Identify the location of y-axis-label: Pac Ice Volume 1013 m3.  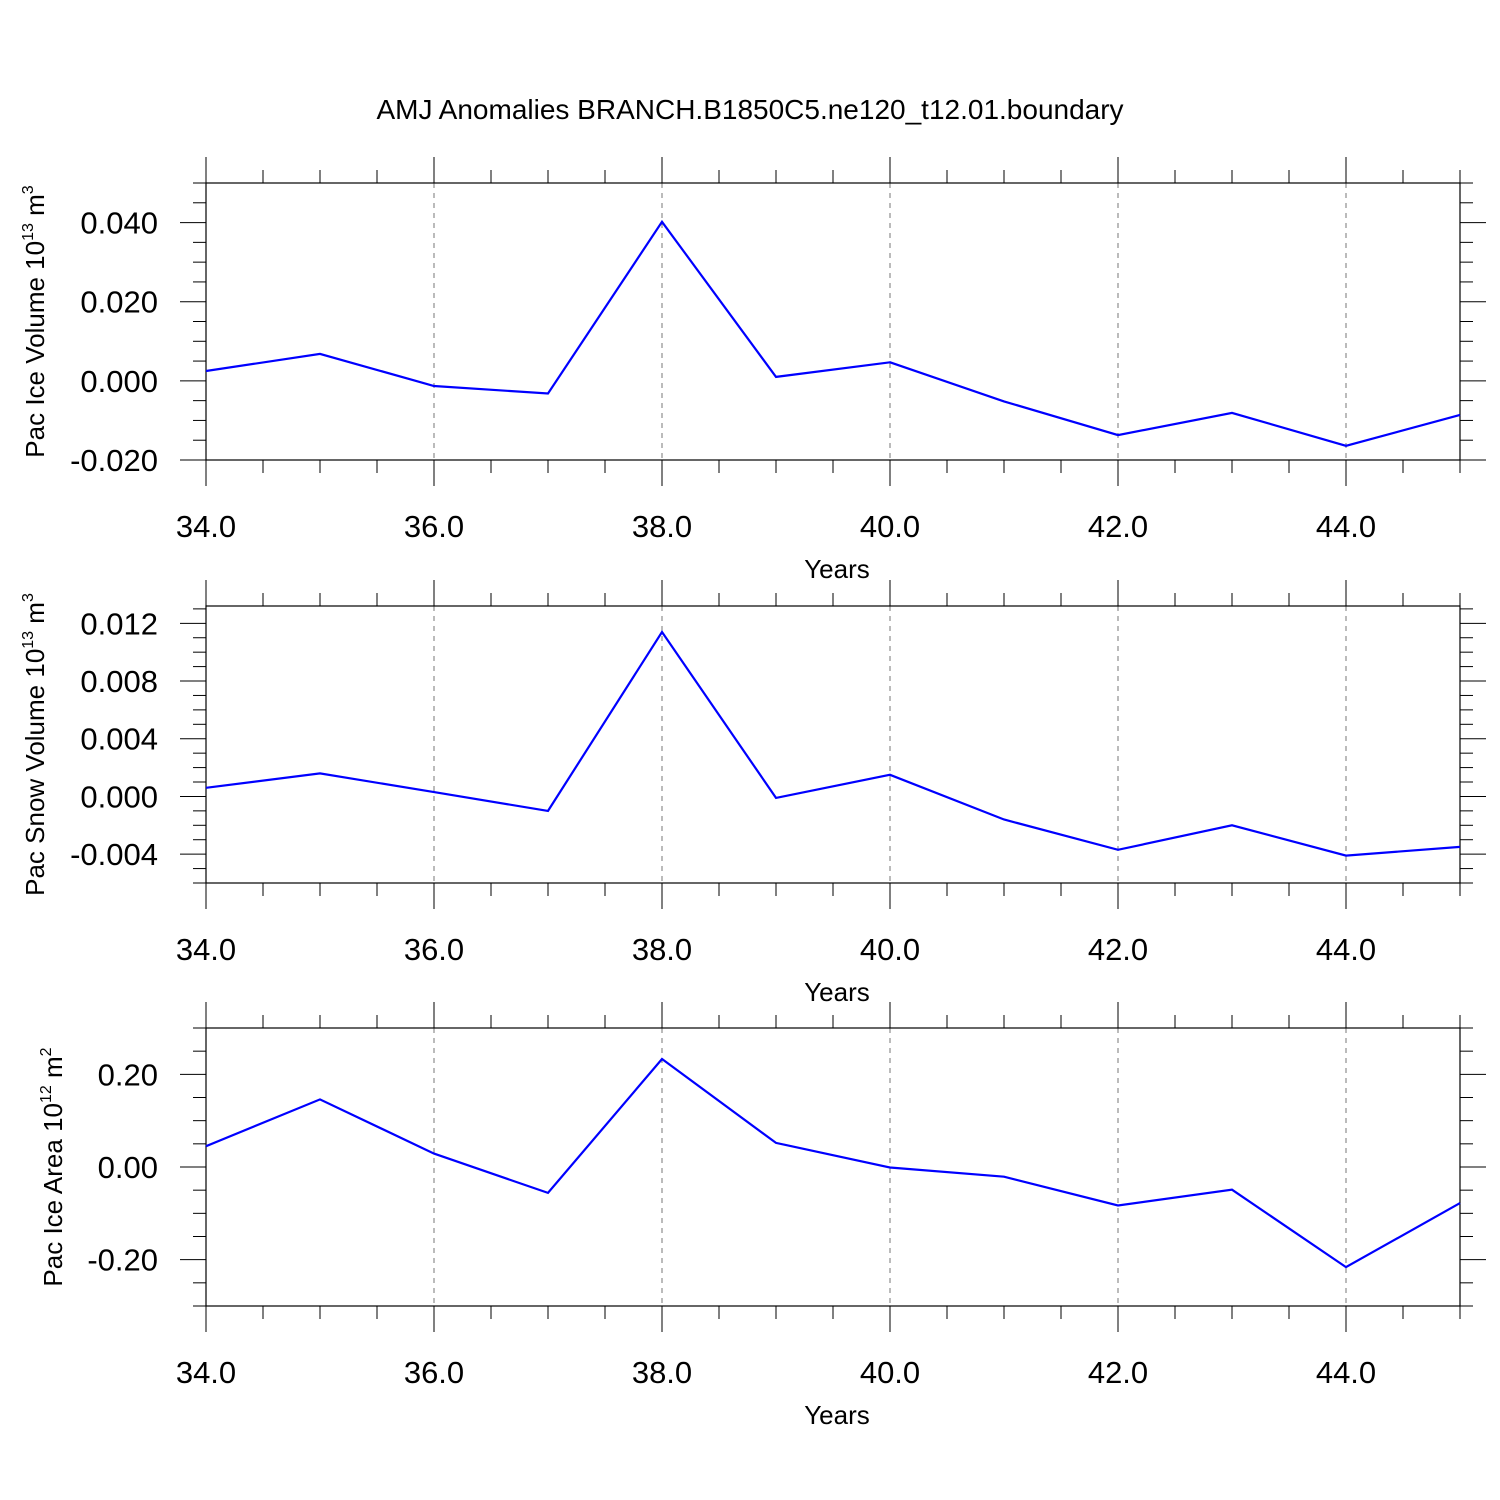
(35, 321).